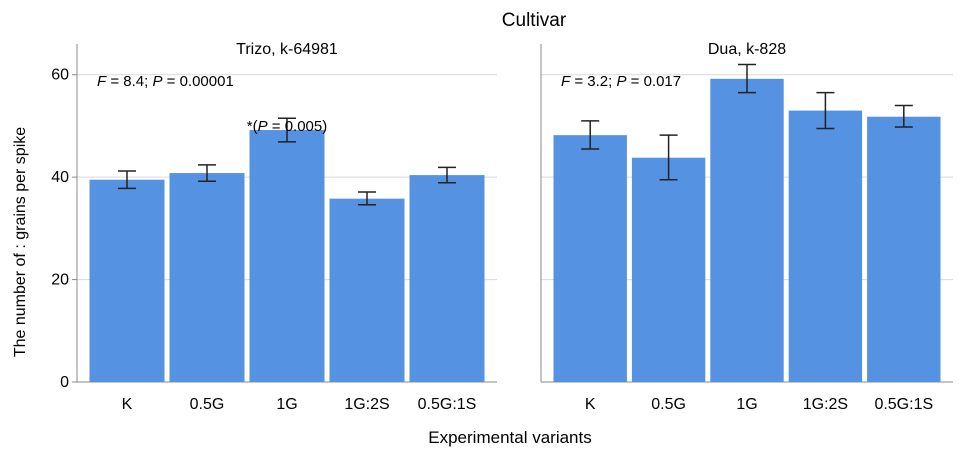  Describe the element at coordinates (621, 81) in the screenshot. I see `stat-annotation: F = 3.2; P = 0.017` at that location.